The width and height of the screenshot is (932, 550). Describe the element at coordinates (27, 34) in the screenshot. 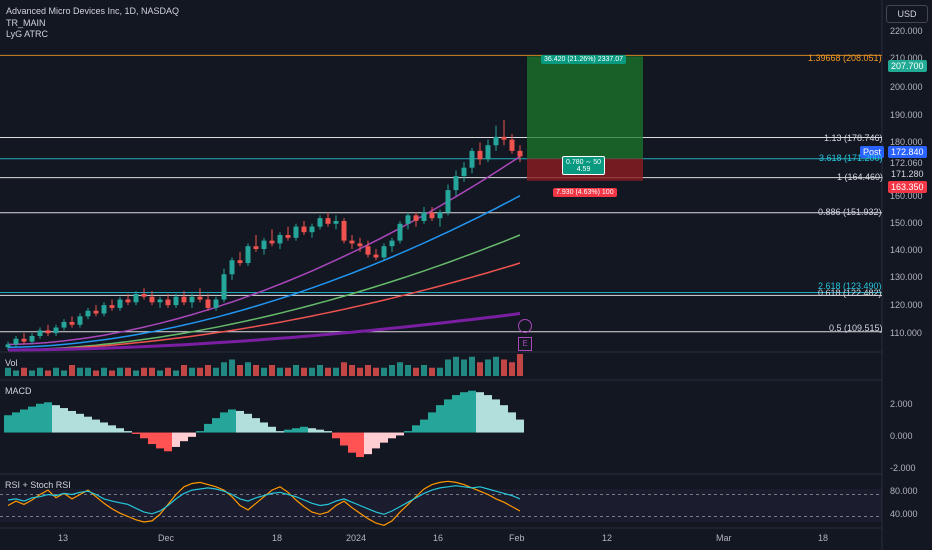

I see `indicator-lyg-atrc: LyG ATRC` at that location.